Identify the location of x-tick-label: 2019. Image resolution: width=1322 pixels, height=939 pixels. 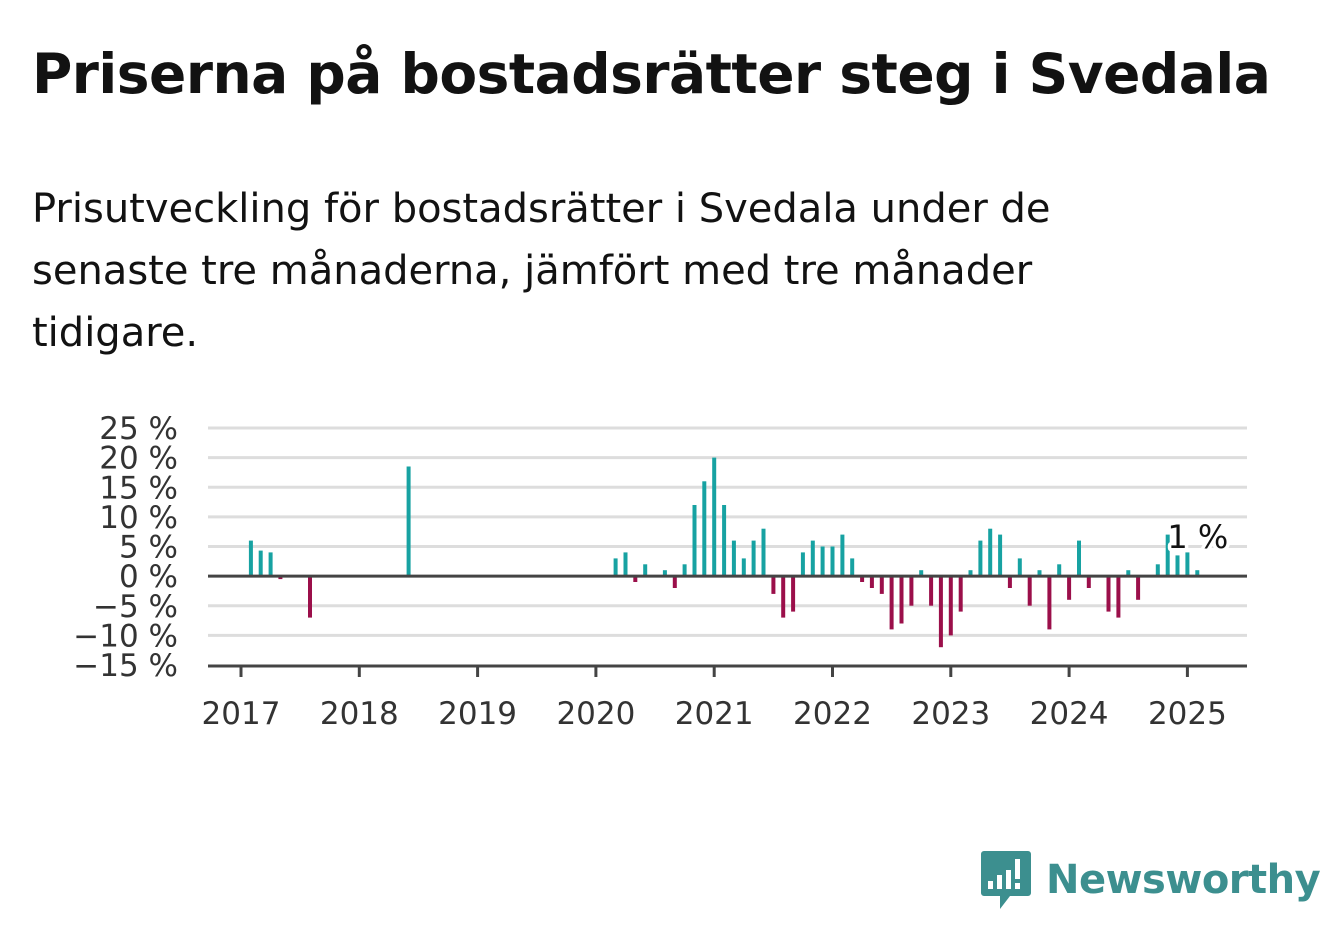
(477, 714).